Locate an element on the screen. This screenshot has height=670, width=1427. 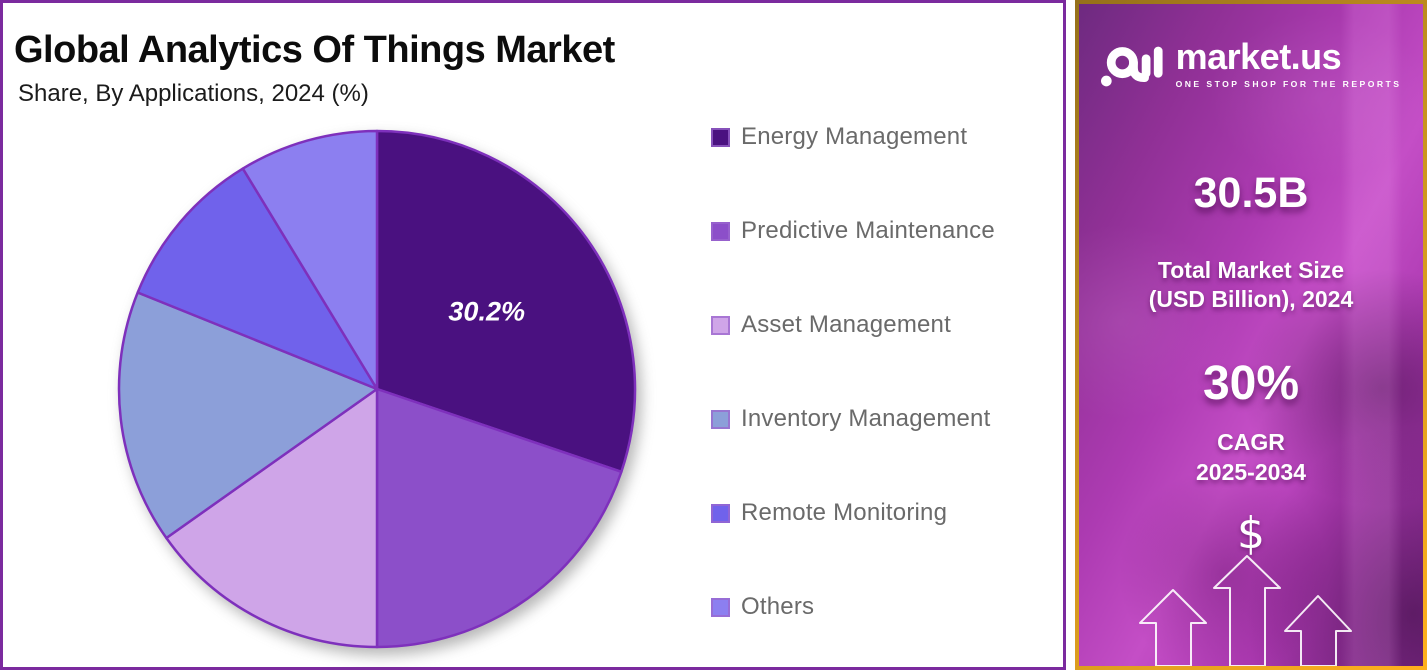
pie-slice-asset-management is located at coordinates (272, 518).